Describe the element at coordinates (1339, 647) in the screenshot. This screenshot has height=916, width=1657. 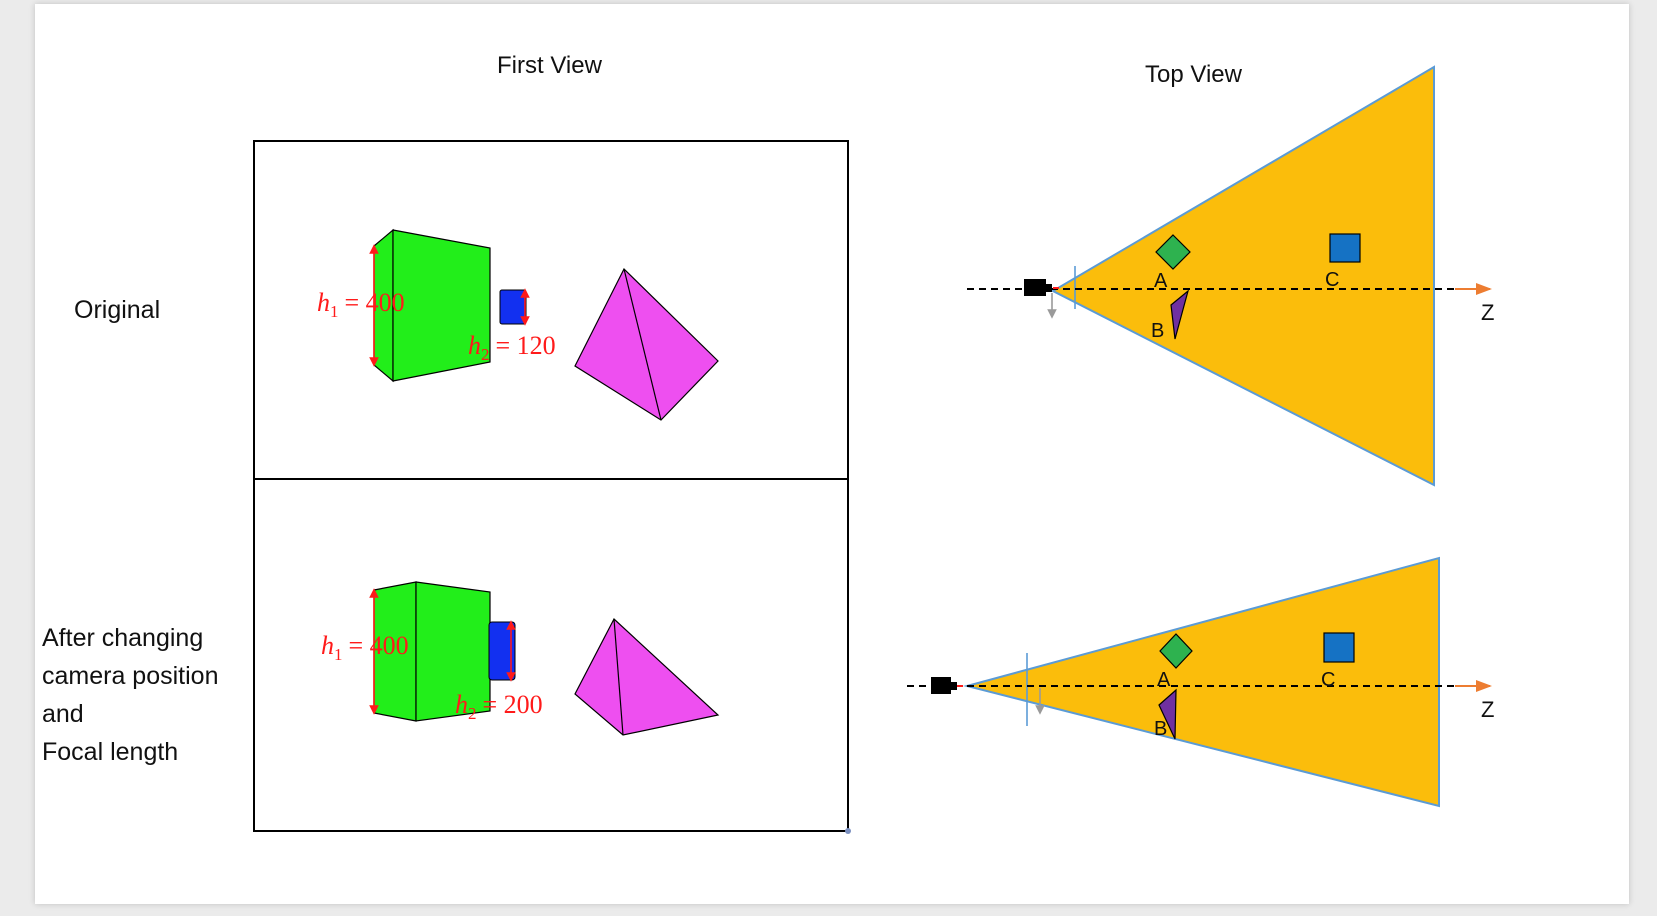
I see `object-c-square-after` at that location.